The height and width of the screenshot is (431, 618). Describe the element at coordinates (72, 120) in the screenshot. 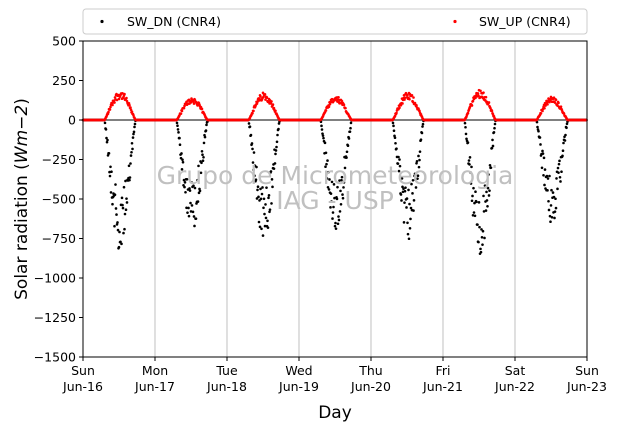

I see `y-tick-label: 0` at that location.